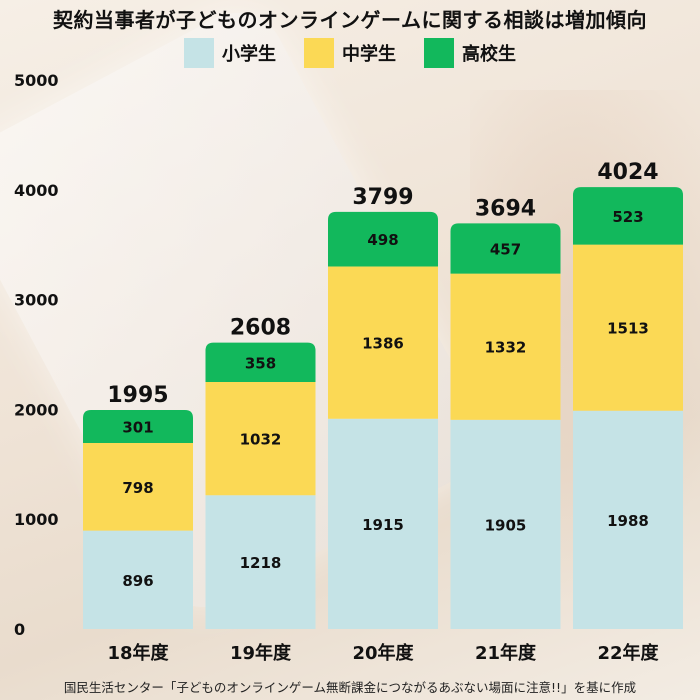 This screenshot has height=700, width=700. What do you see at coordinates (489, 54) in the screenshot?
I see `legend-label-high-school: 高校生` at bounding box center [489, 54].